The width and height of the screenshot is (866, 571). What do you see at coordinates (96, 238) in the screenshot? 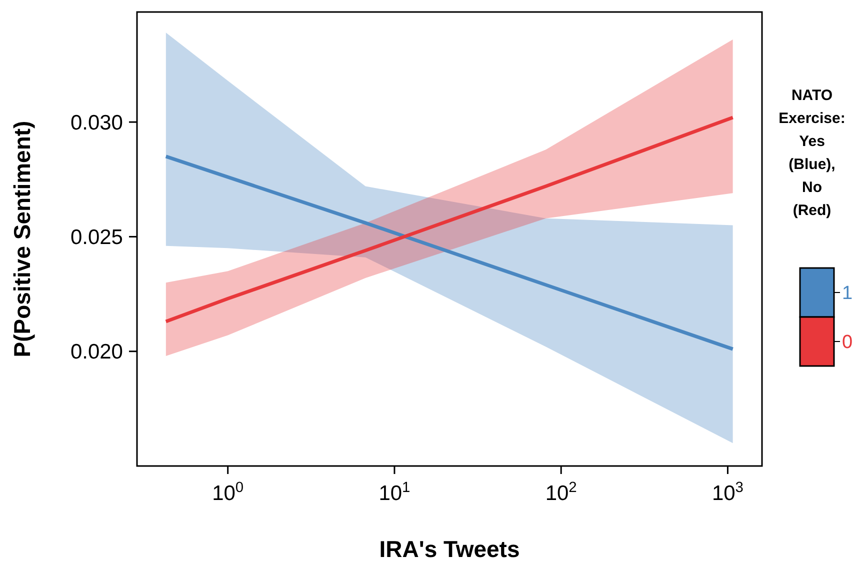
I see `y-tick-label: 0.025` at bounding box center [96, 238].